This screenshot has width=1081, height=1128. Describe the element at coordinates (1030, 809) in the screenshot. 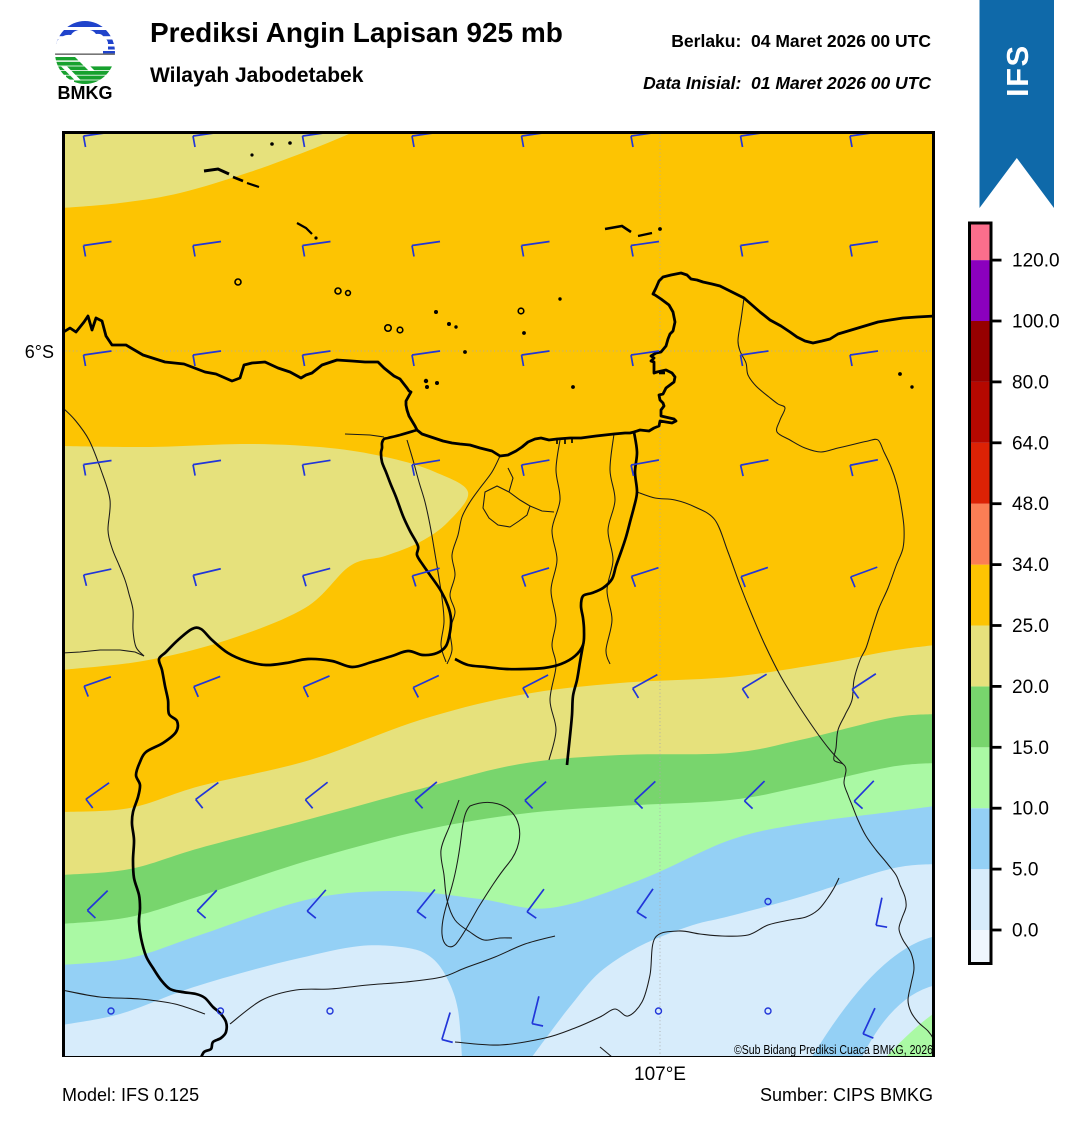

I see `svg-text: 10.0` at that location.